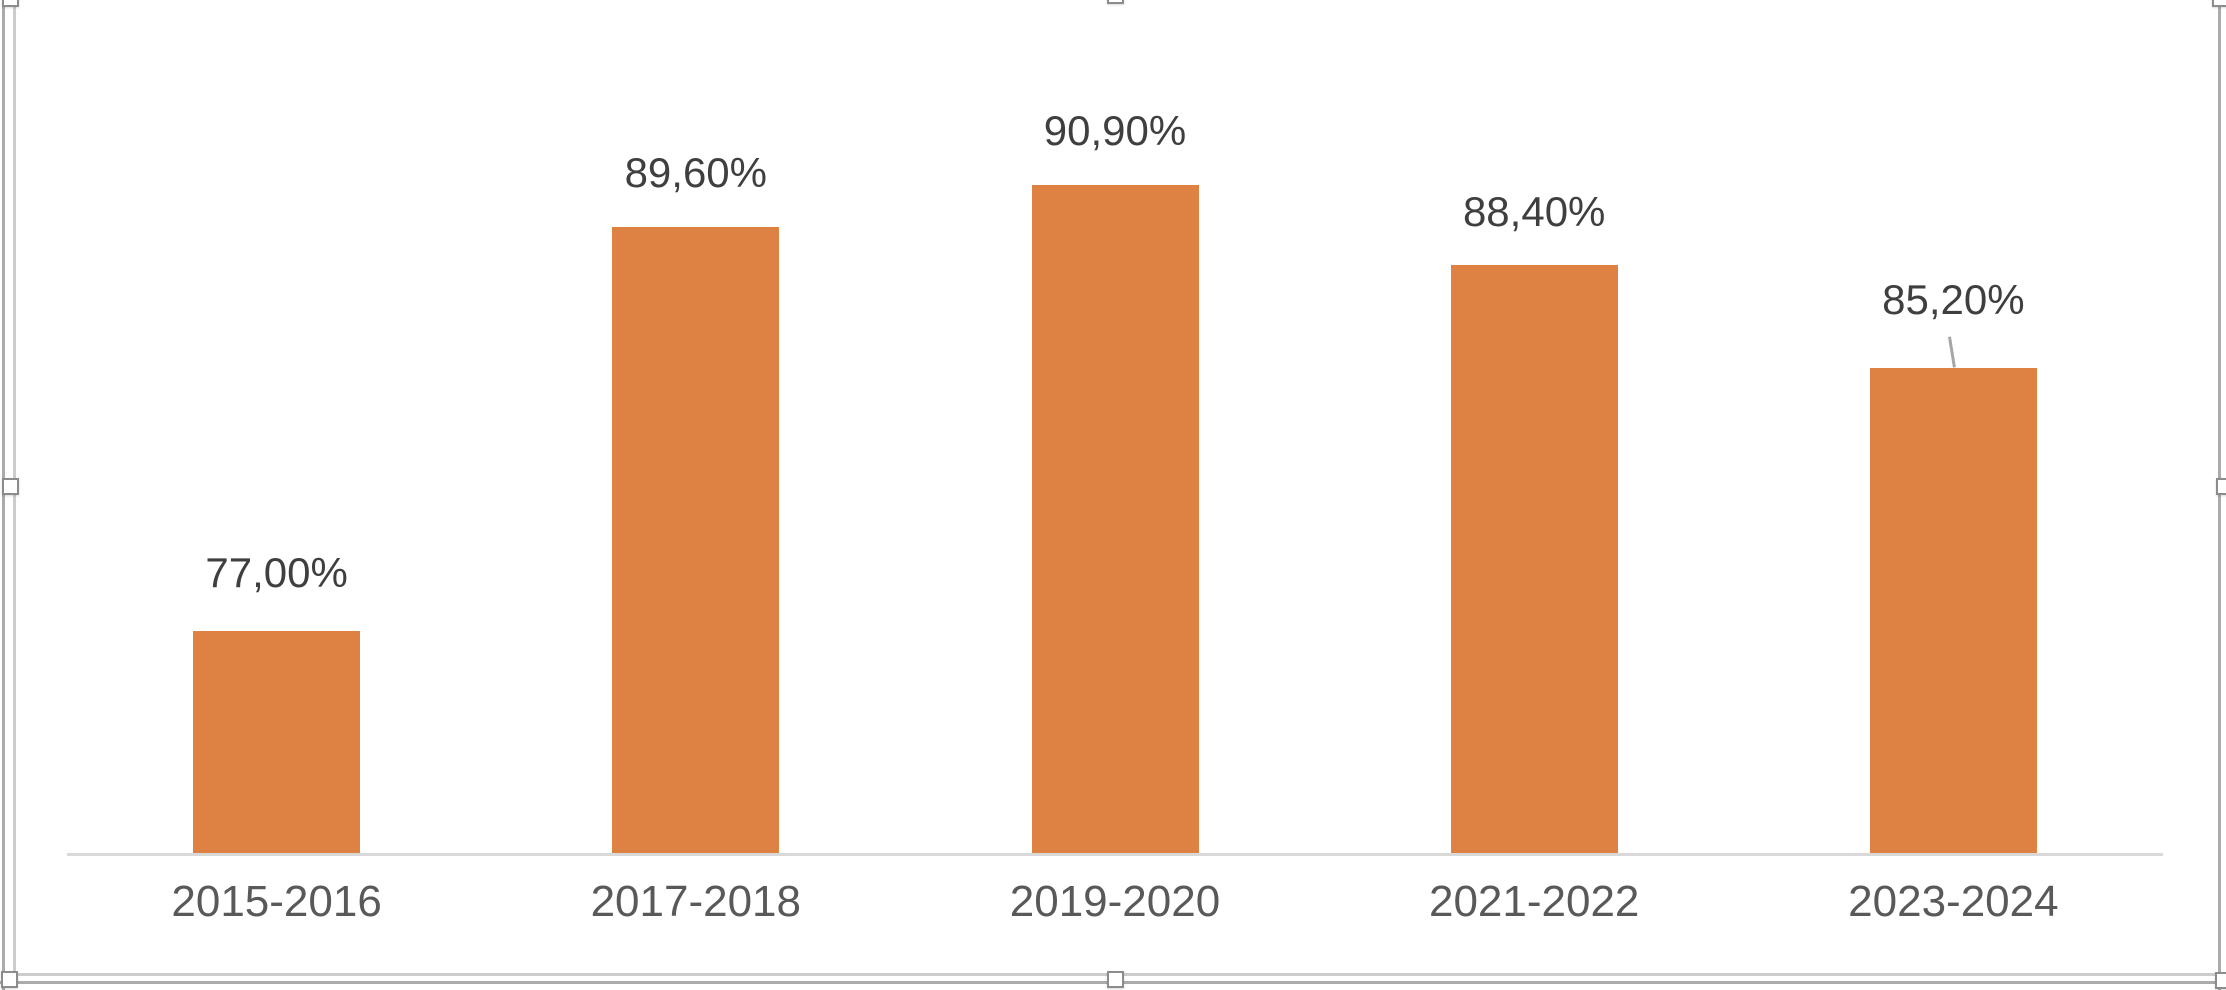  Describe the element at coordinates (1534, 901) in the screenshot. I see `category-label-2021-2022: 2021-2022` at that location.